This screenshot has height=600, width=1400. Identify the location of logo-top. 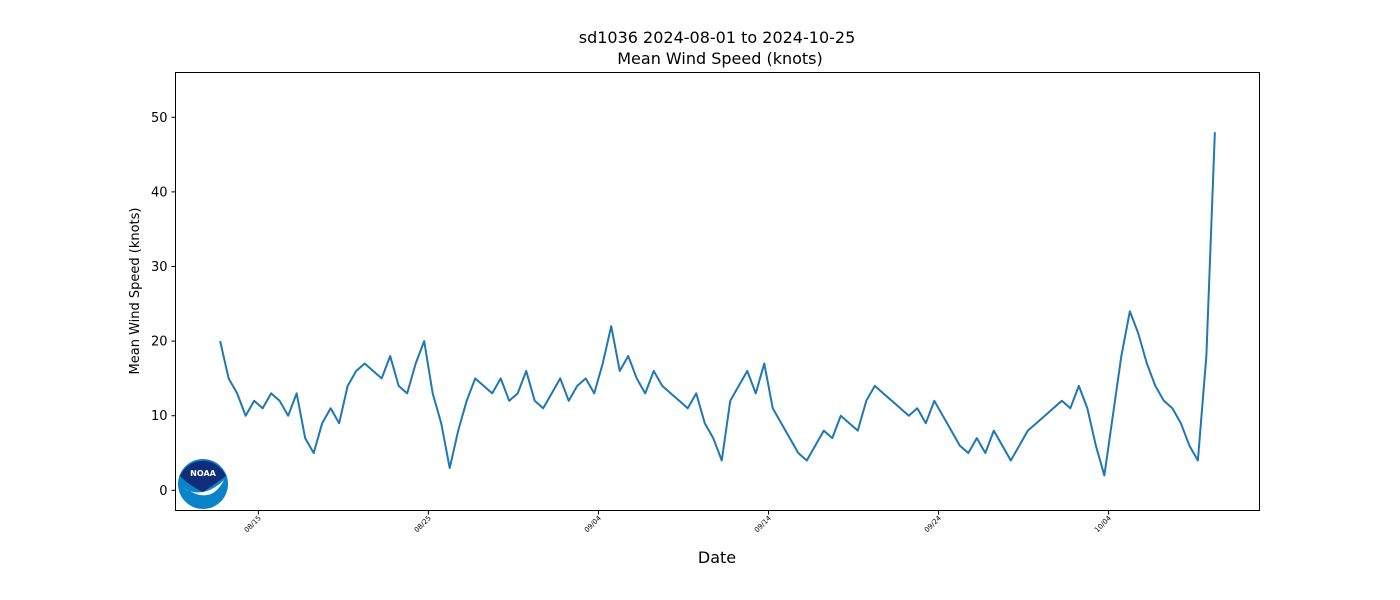
(203, 476).